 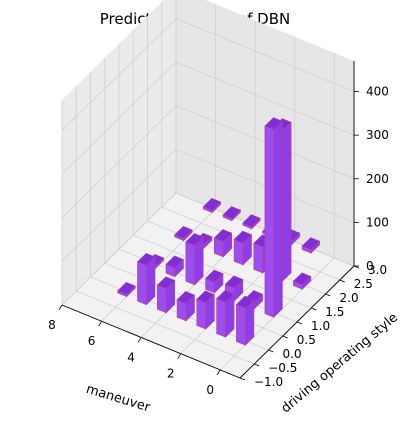 What do you see at coordinates (171, 374) in the screenshot?
I see `x-tick-label: 2` at bounding box center [171, 374].